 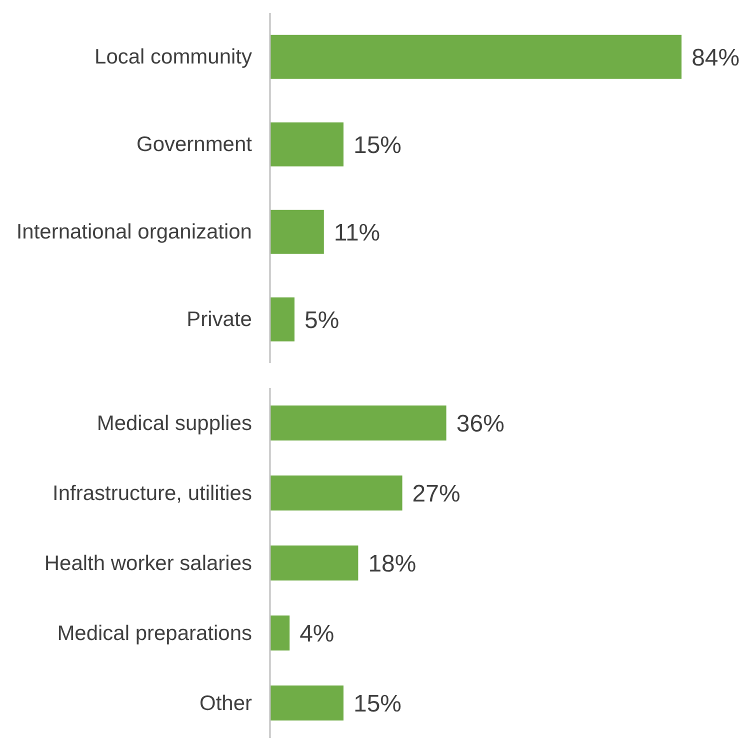 What do you see at coordinates (480, 424) in the screenshot?
I see `data-label: 36%` at bounding box center [480, 424].